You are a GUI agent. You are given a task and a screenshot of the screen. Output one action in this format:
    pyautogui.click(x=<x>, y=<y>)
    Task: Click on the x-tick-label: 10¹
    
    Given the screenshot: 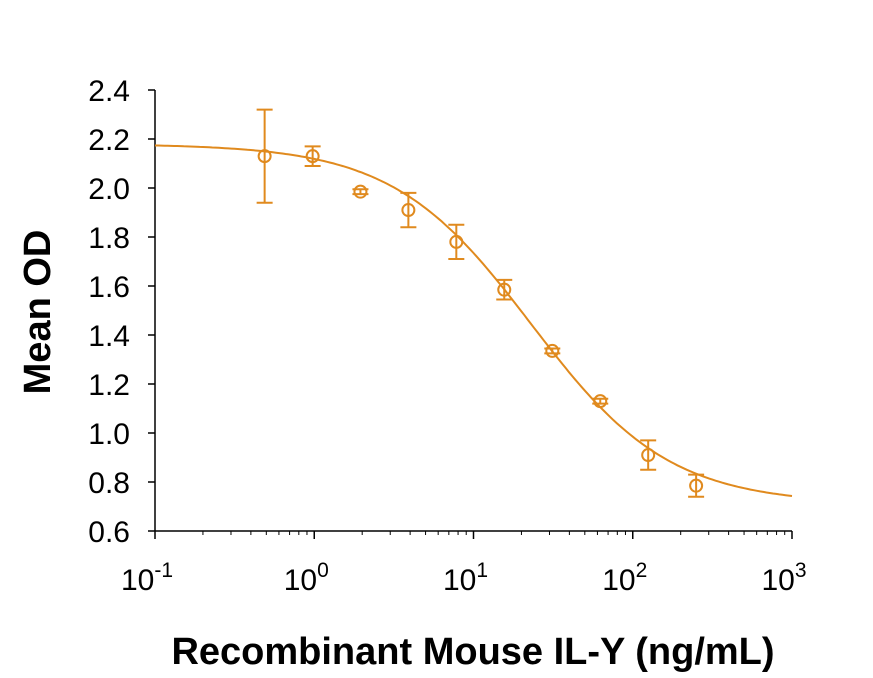 What is the action you would take?
    pyautogui.click(x=465, y=578)
    